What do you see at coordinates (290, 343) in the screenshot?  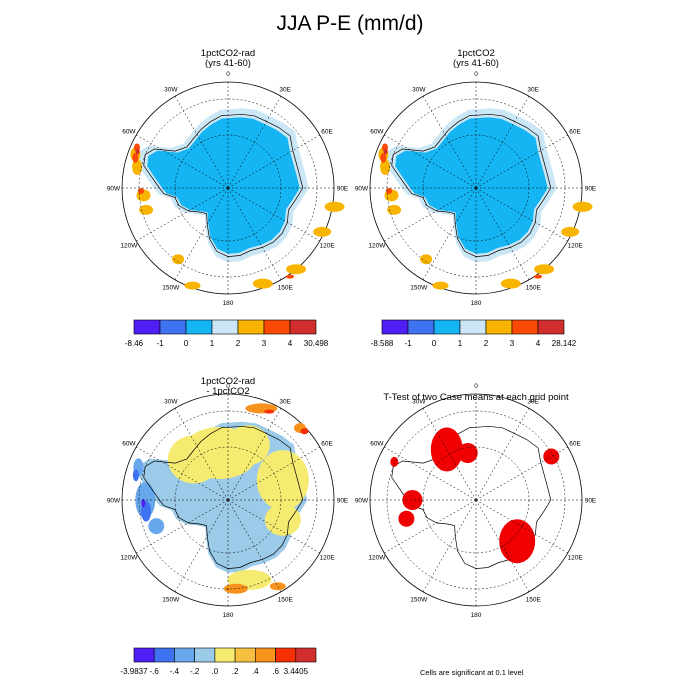 I see `colorbar-label: 4` at bounding box center [290, 343].